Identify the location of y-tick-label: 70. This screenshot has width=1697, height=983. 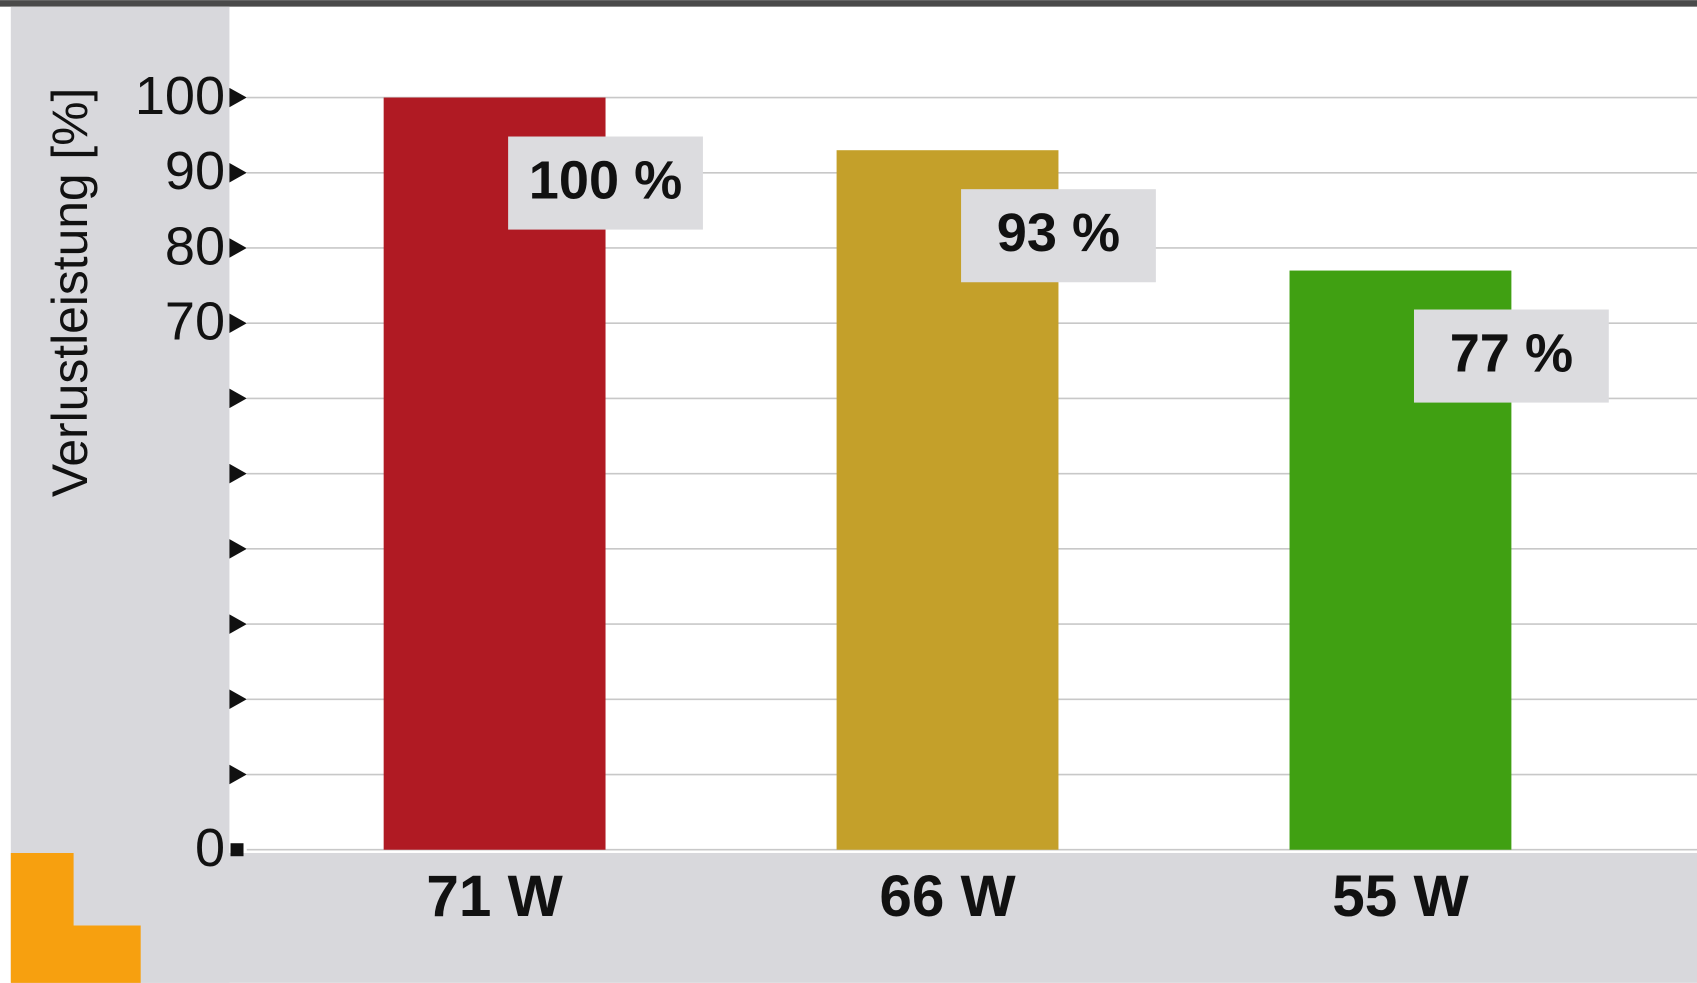
(195, 322).